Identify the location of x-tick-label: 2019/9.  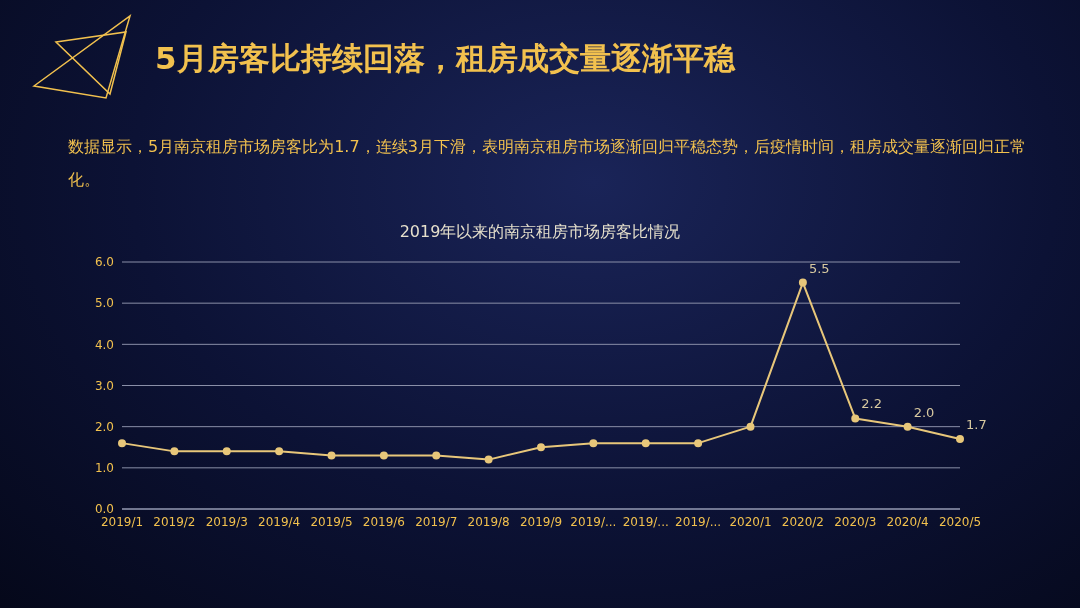
(541, 521).